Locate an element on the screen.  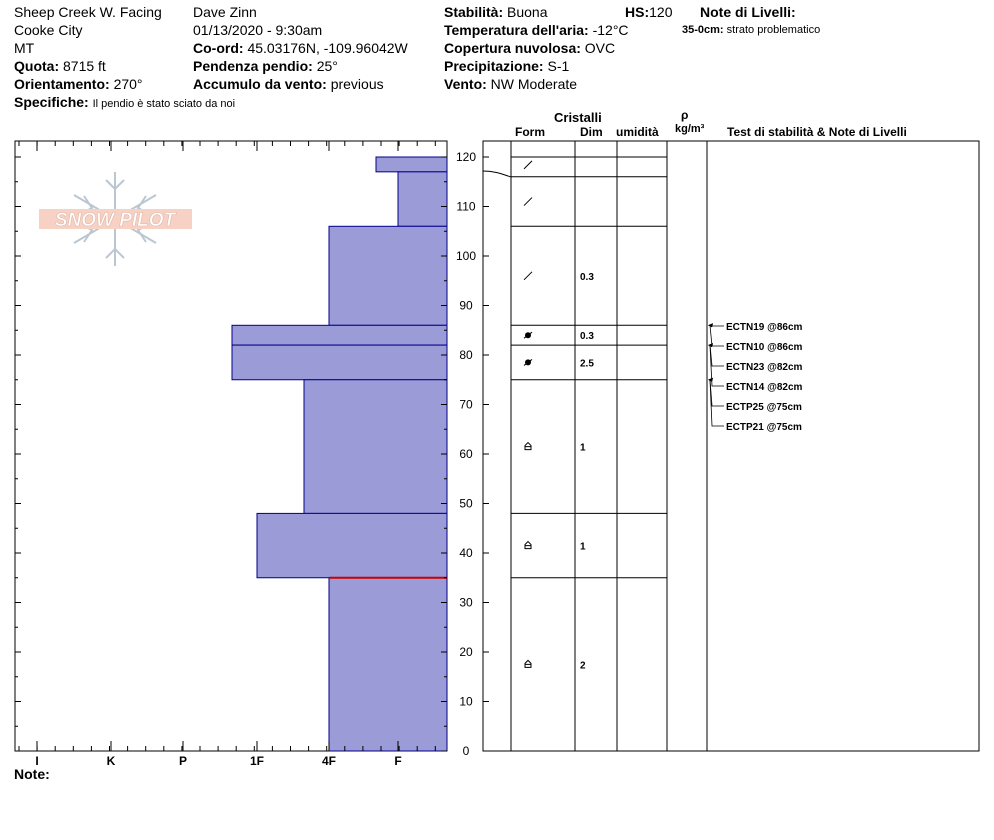
hardness-label-i: I is located at coordinates (36, 761).